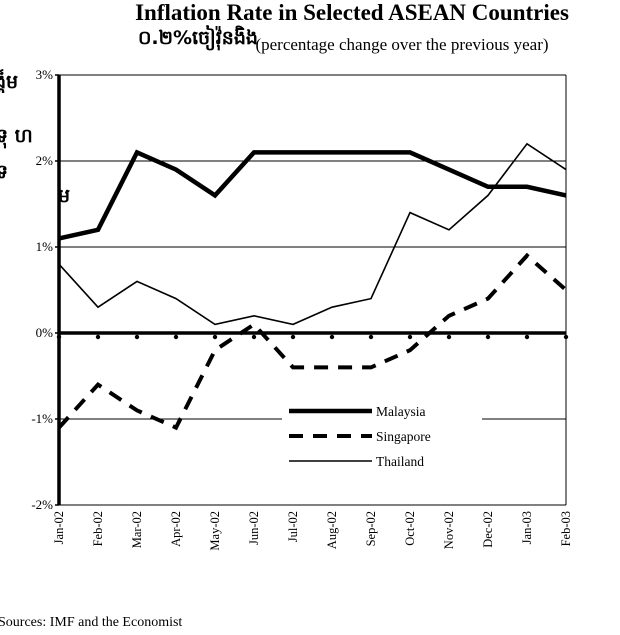 The image size is (620, 635). I want to click on x-tick-label: Apr-02, so click(176, 529).